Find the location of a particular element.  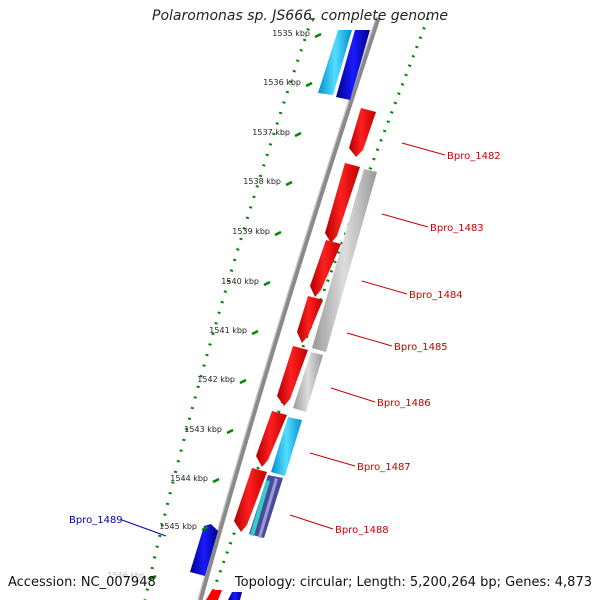

scale-tick-label: 1540 kbp is located at coordinates (240, 281).